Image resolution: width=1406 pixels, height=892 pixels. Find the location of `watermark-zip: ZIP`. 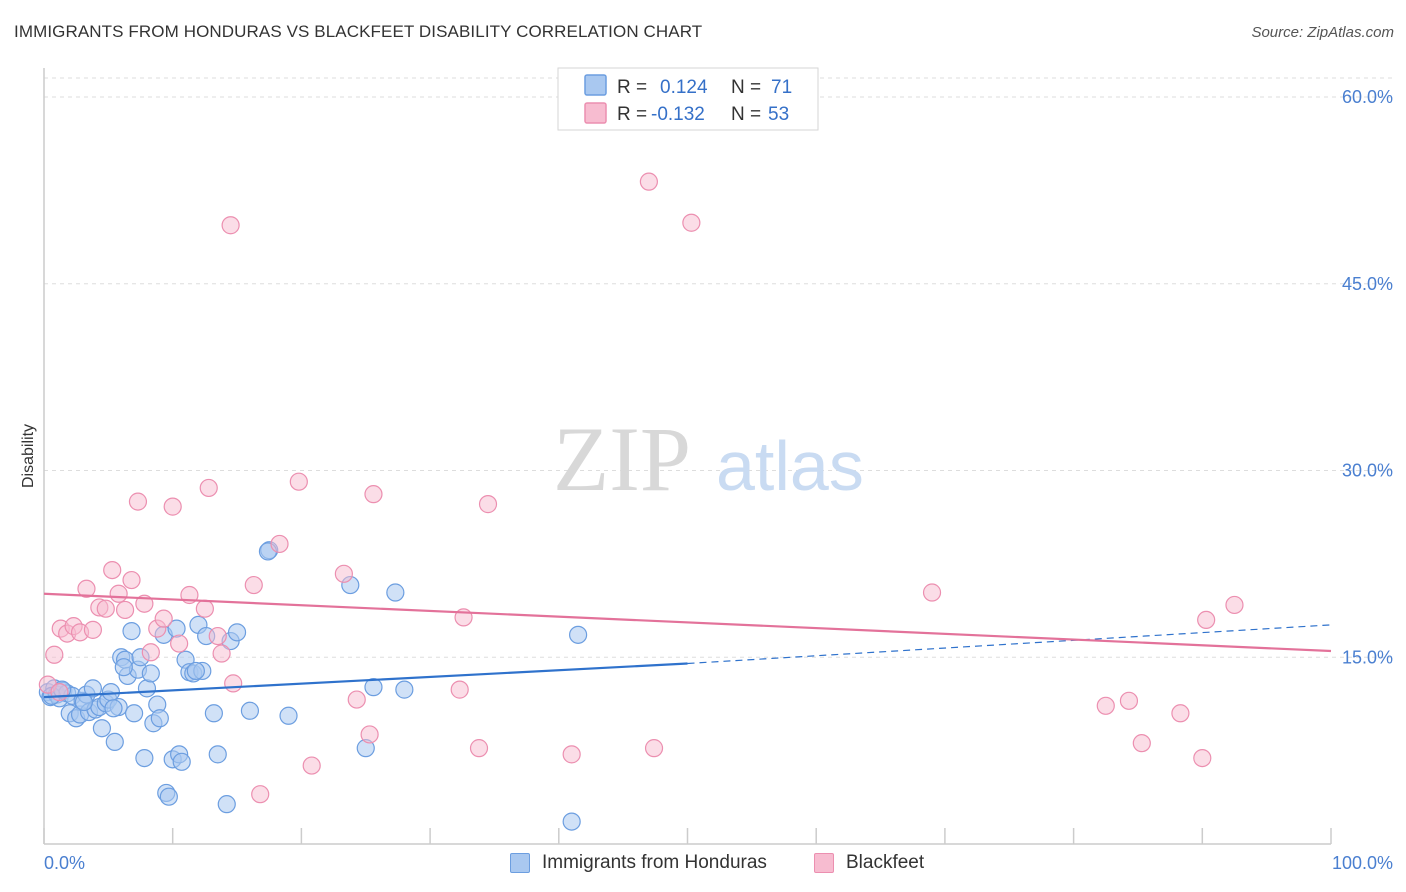

watermark-zip: ZIP is located at coordinates (622, 459).